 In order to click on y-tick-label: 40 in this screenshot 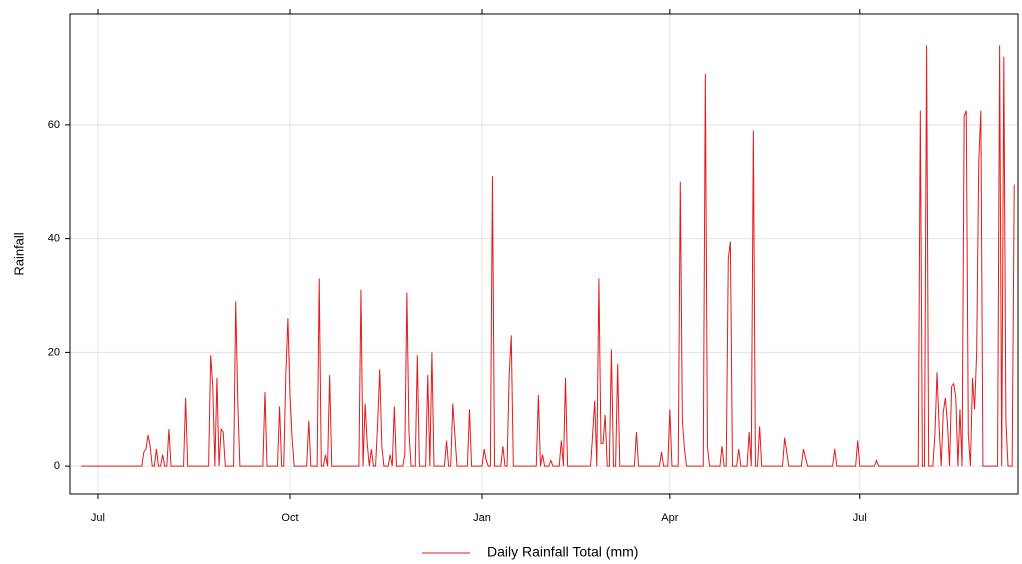, I will do `click(54, 239)`.